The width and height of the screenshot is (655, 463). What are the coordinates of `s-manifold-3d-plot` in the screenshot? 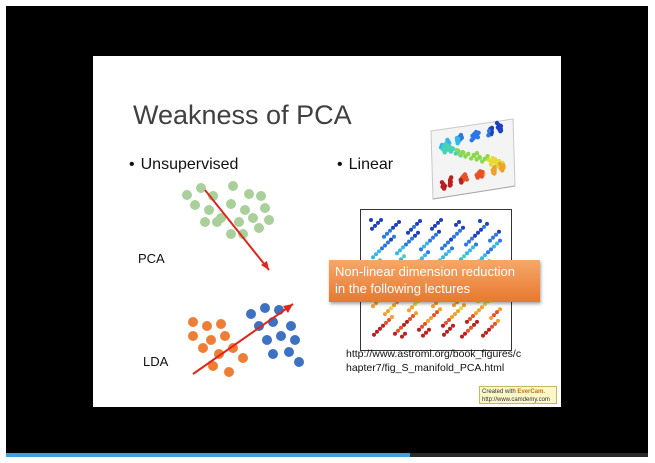 It's located at (473, 159).